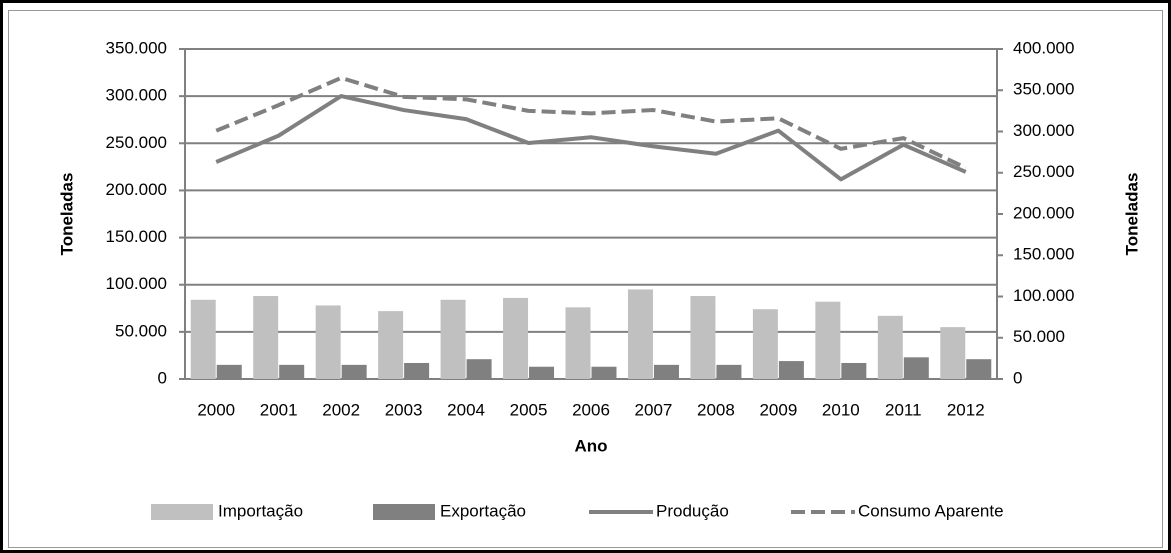  Describe the element at coordinates (260, 510) in the screenshot. I see `legend-label: Importação` at that location.